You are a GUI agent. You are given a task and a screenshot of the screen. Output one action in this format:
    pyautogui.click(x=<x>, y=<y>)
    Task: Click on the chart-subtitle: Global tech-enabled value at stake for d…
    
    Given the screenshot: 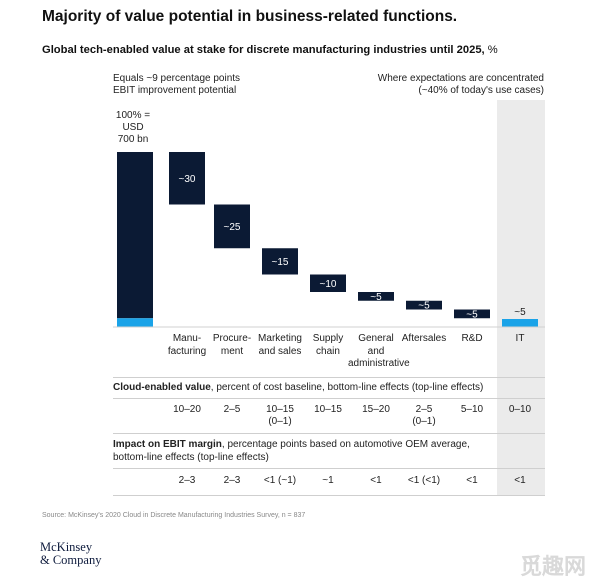 What is the action you would take?
    pyautogui.click(x=270, y=50)
    